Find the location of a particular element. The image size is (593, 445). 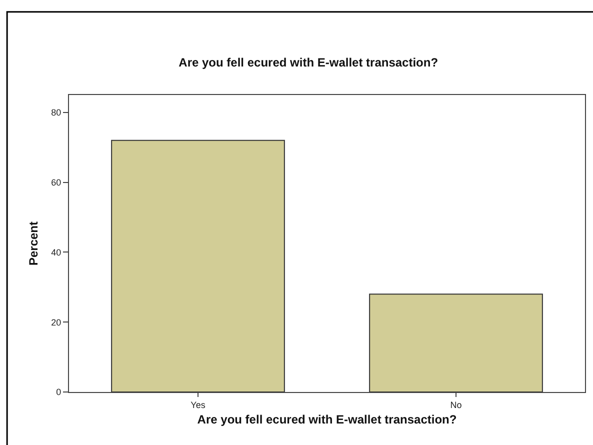

y-tick-label: 60 is located at coordinates (56, 183).